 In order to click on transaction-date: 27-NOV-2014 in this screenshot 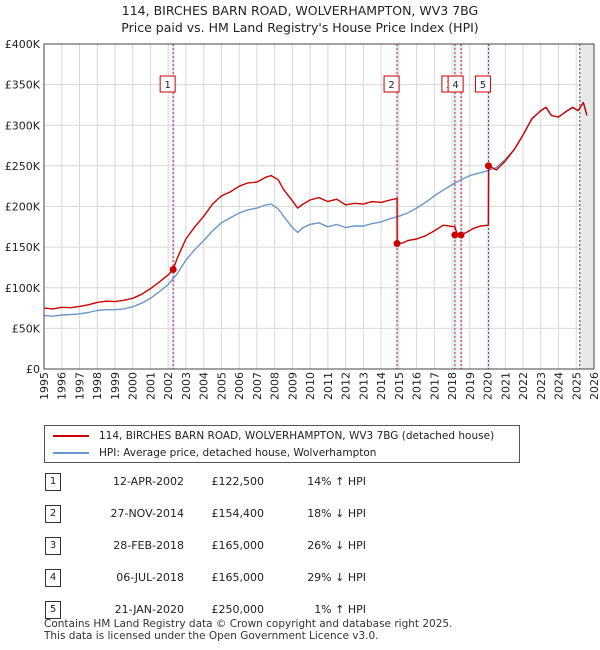, I will do `click(147, 513)`.